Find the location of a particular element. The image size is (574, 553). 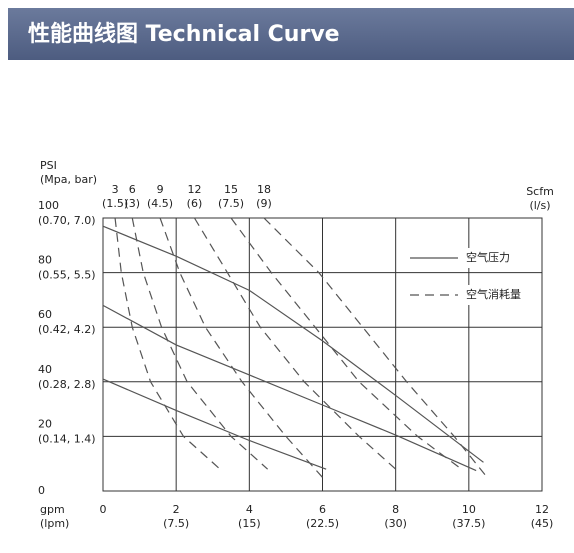

top-axis-label: Scfm is located at coordinates (540, 191).